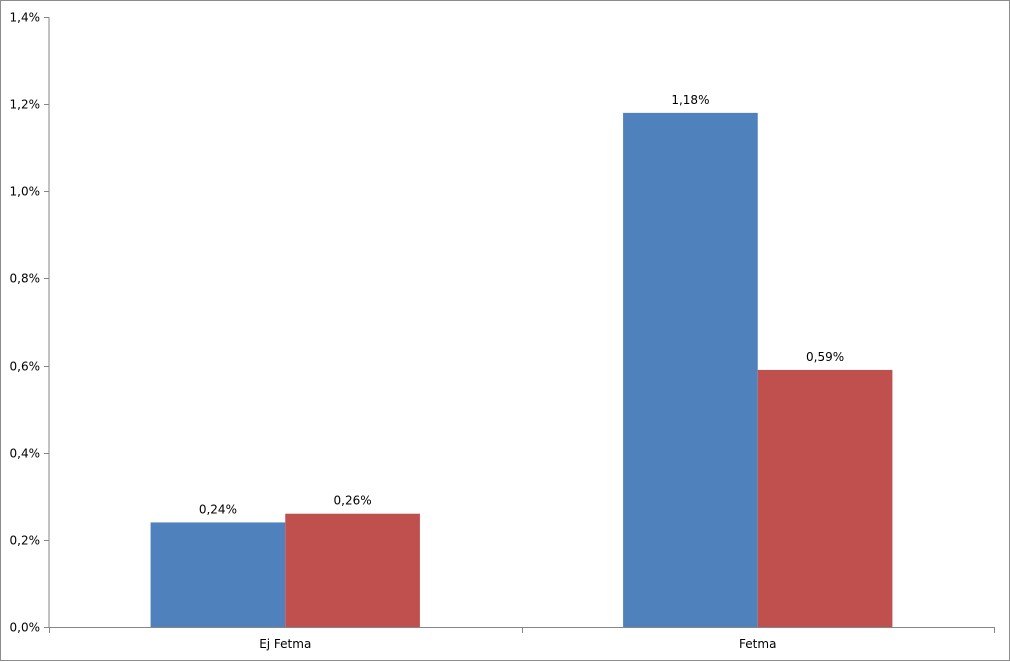 The width and height of the screenshot is (1010, 662). Describe the element at coordinates (218, 574) in the screenshot. I see `bar-series-1-ej-fetma` at that location.